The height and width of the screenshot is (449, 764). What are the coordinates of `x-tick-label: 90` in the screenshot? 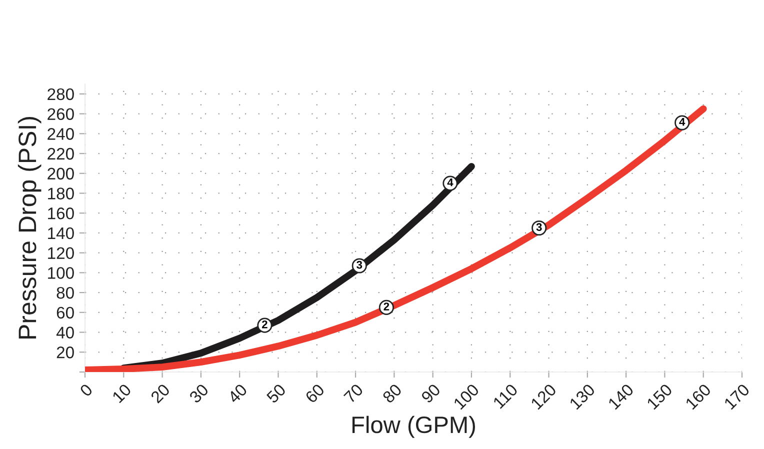 It's located at (431, 393).